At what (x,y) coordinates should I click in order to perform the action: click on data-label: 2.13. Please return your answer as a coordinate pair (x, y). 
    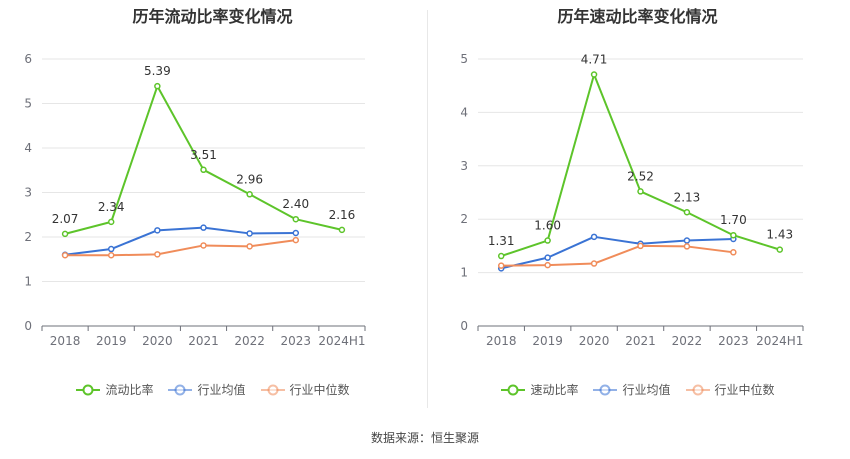
    Looking at the image, I should click on (687, 197).